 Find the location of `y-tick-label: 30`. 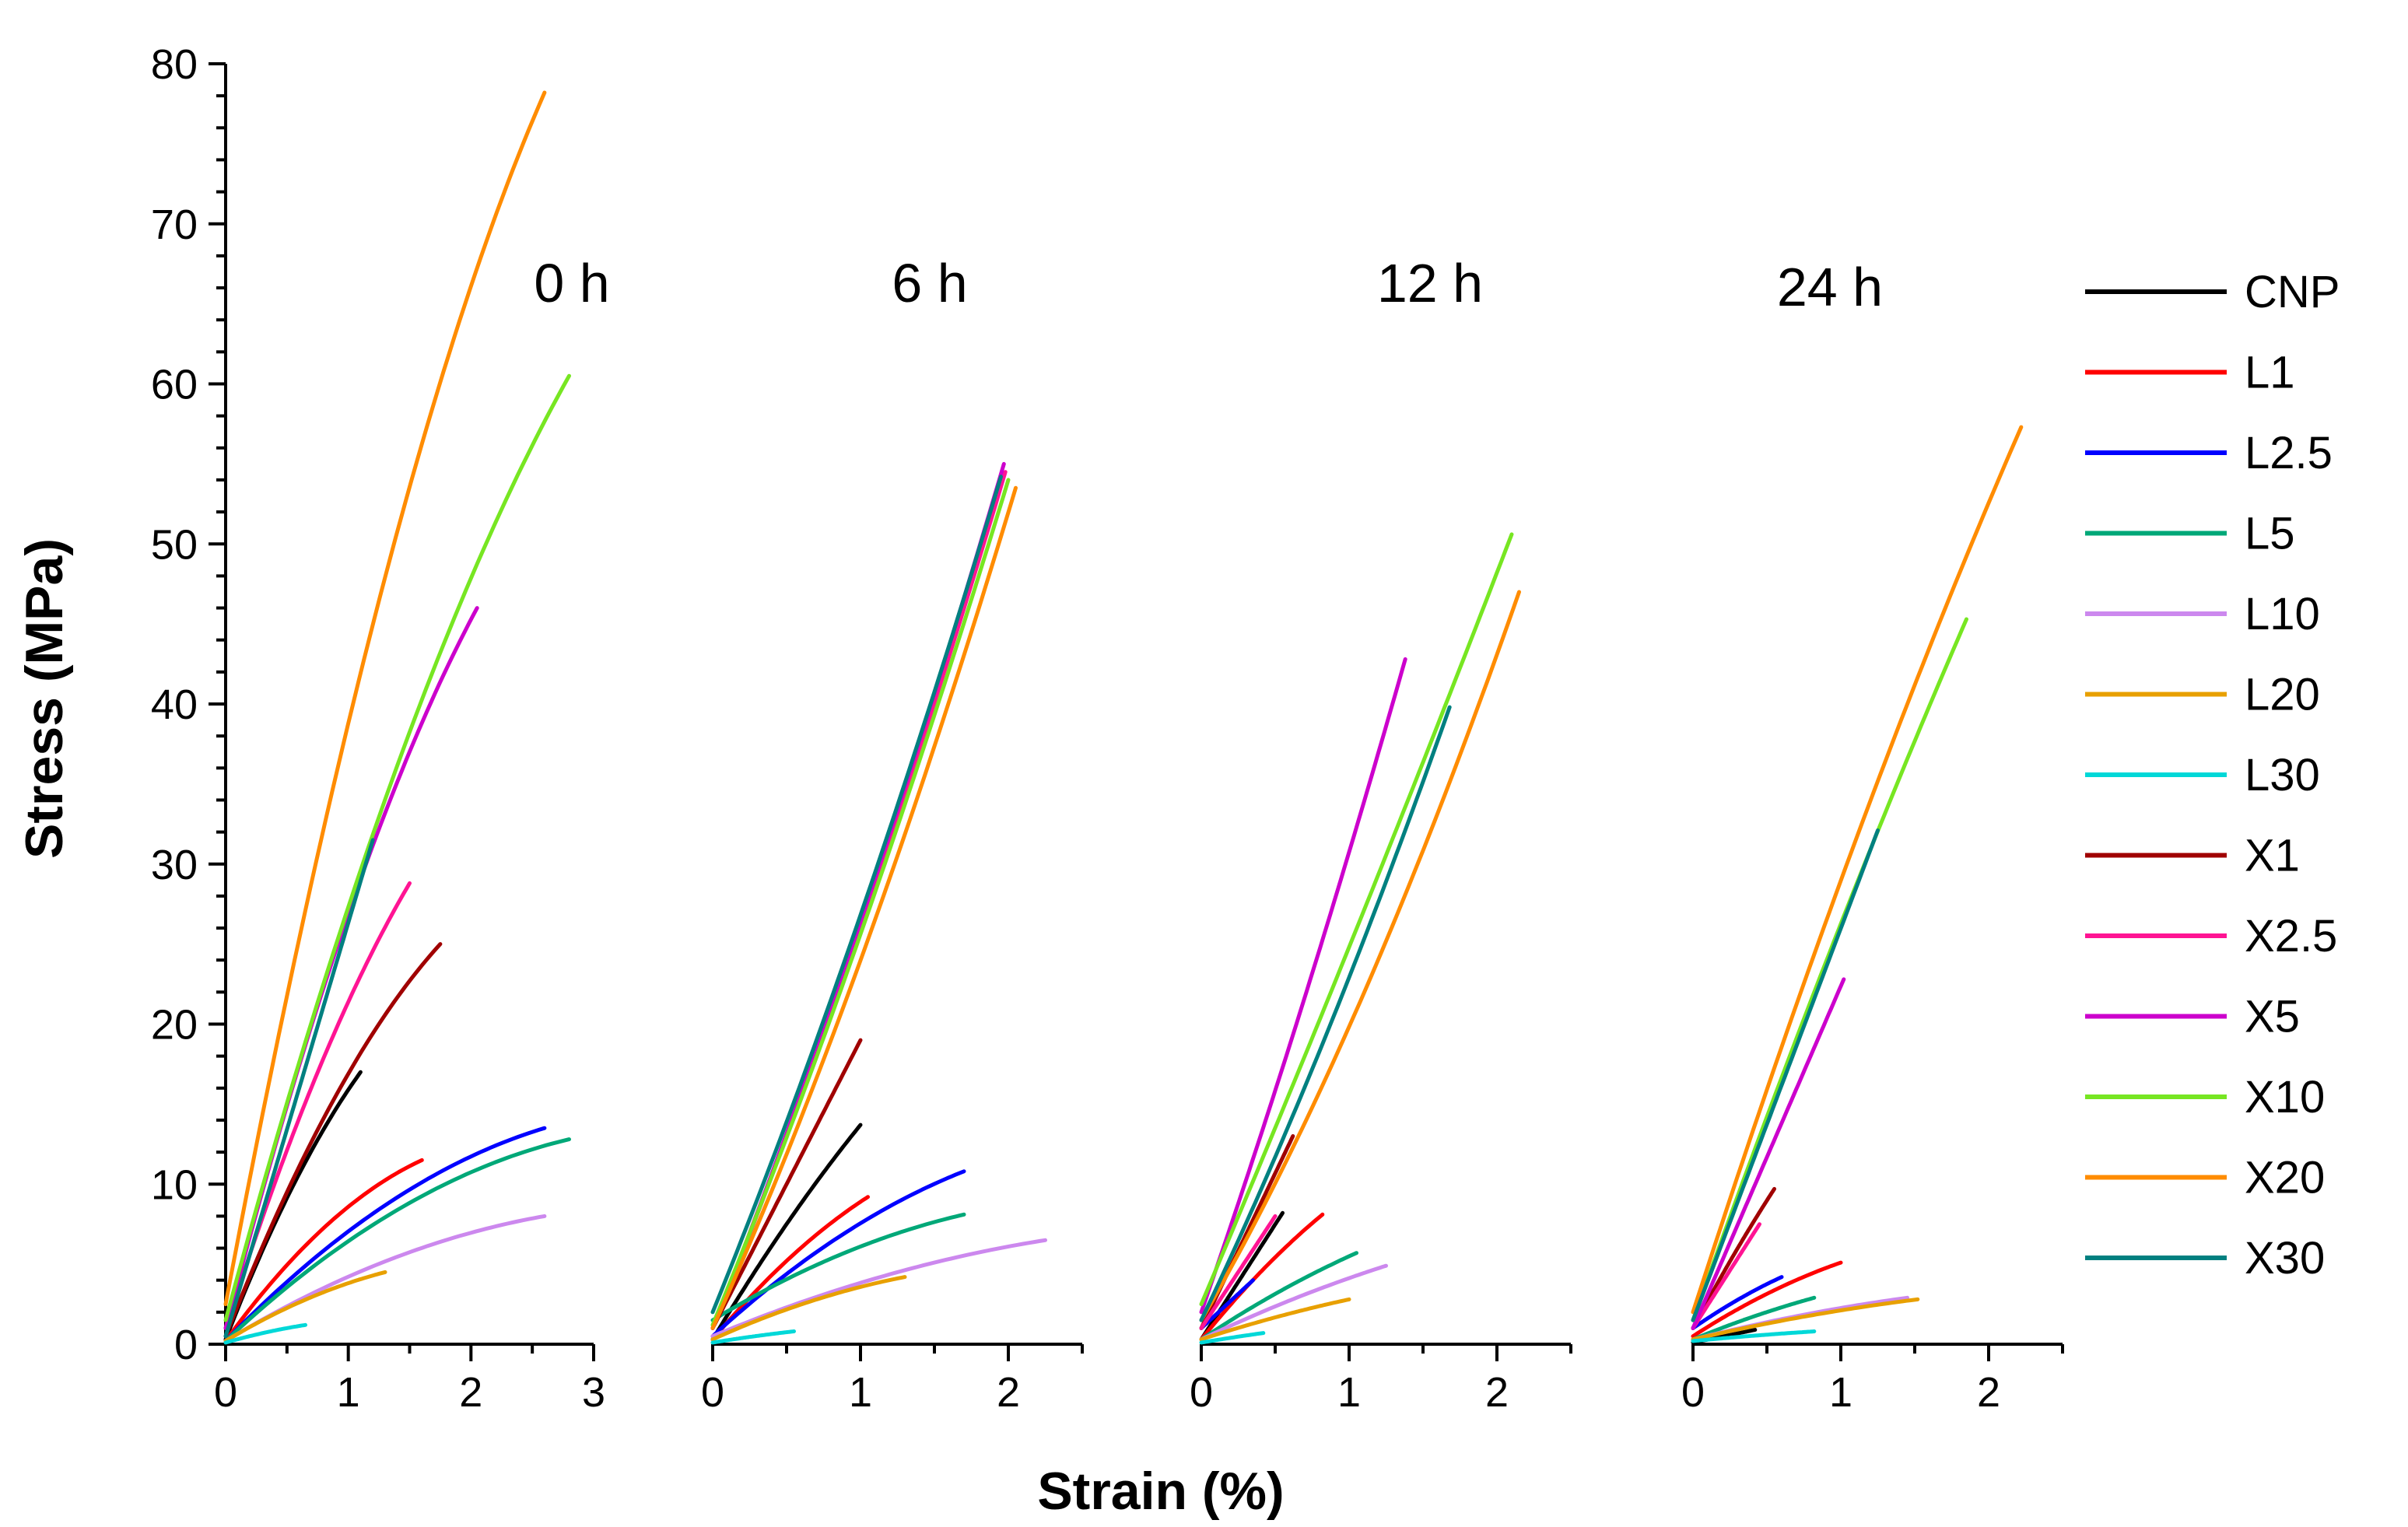

y-tick-label: 30 is located at coordinates (174, 865).